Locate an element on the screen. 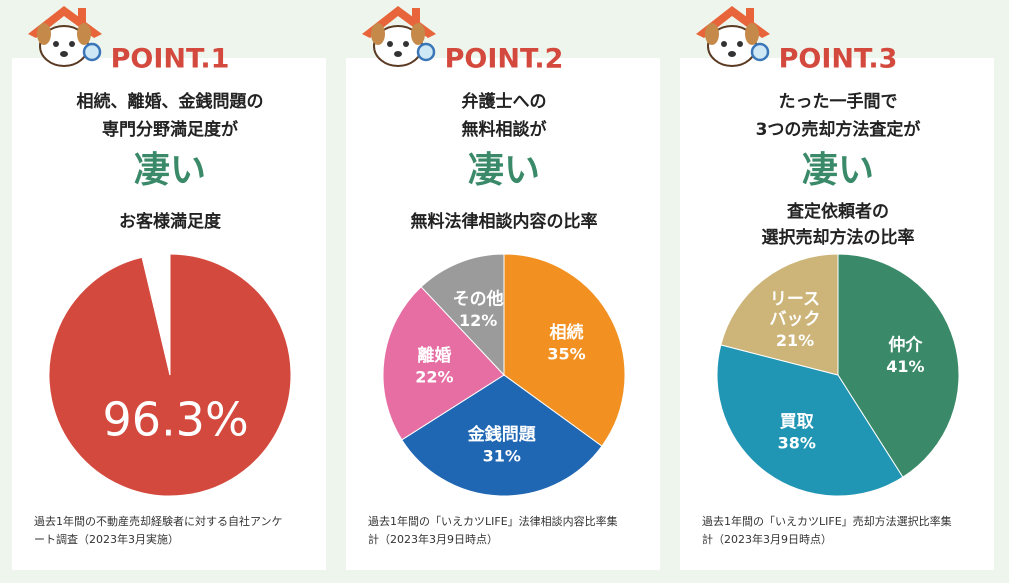 The image size is (1009, 583). footnote: ート調査（2023年3月実施） is located at coordinates (106, 539).